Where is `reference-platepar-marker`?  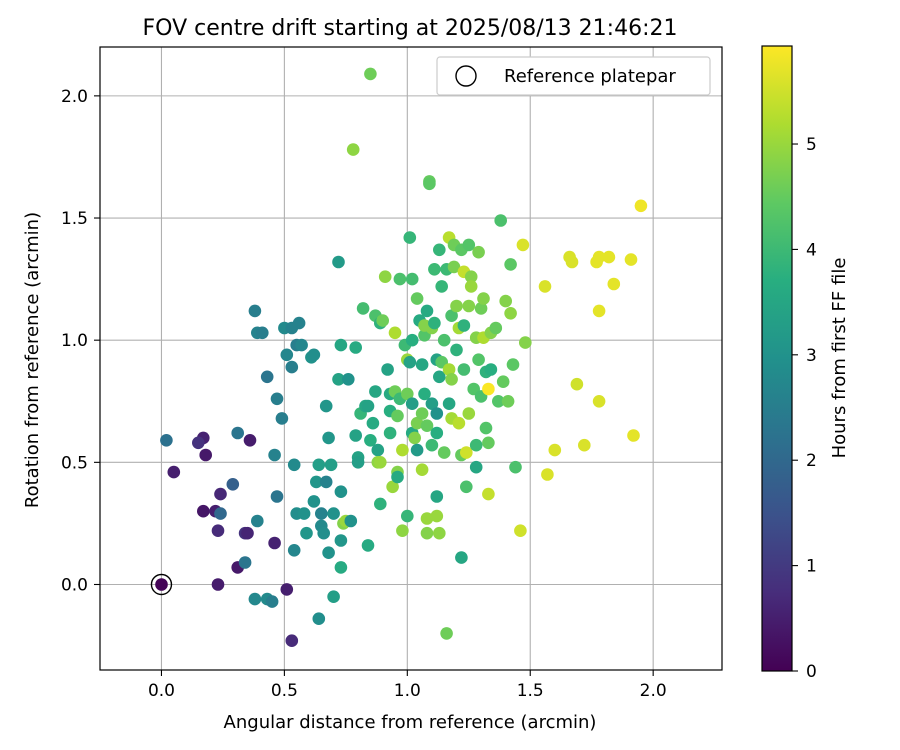 reference-platepar-marker is located at coordinates (161, 584).